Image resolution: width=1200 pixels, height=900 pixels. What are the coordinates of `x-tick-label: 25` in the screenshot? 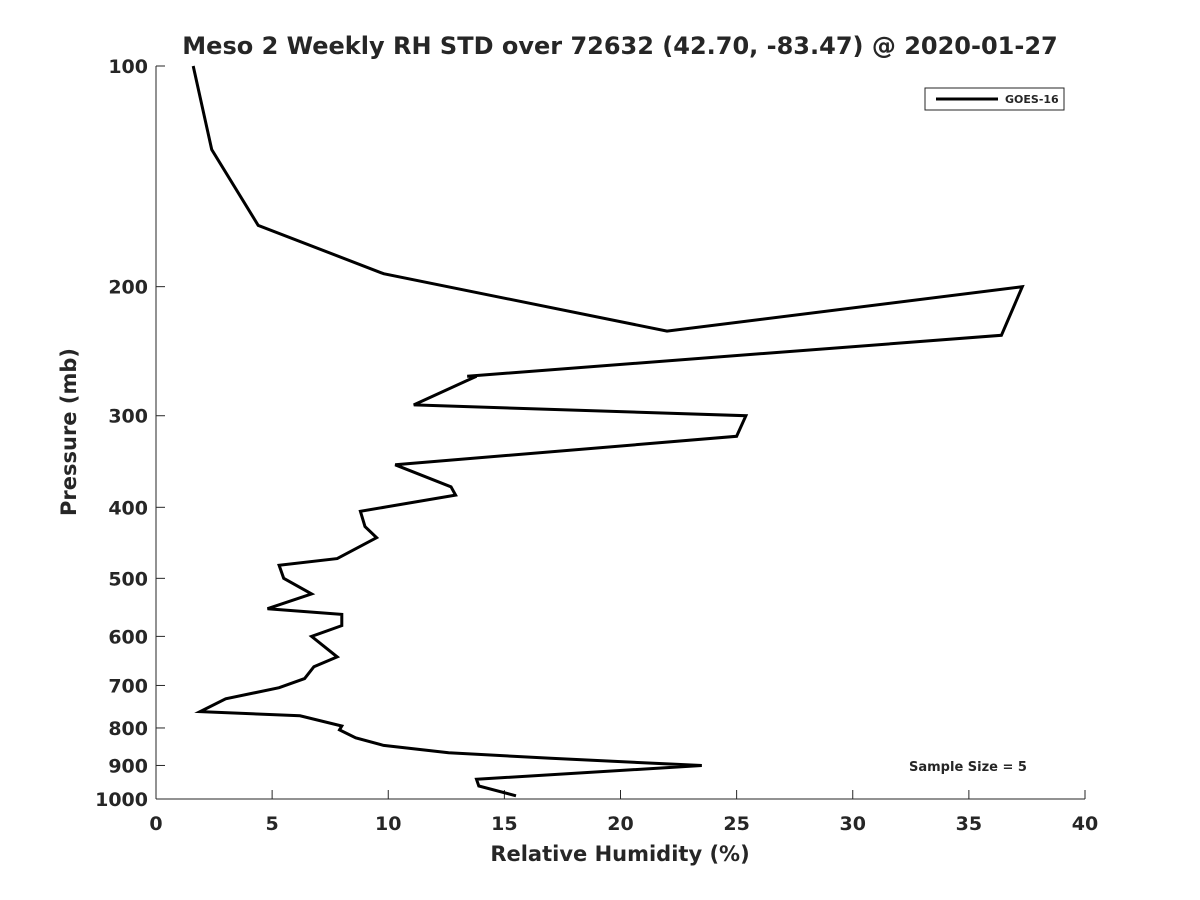 It's located at (736, 824).